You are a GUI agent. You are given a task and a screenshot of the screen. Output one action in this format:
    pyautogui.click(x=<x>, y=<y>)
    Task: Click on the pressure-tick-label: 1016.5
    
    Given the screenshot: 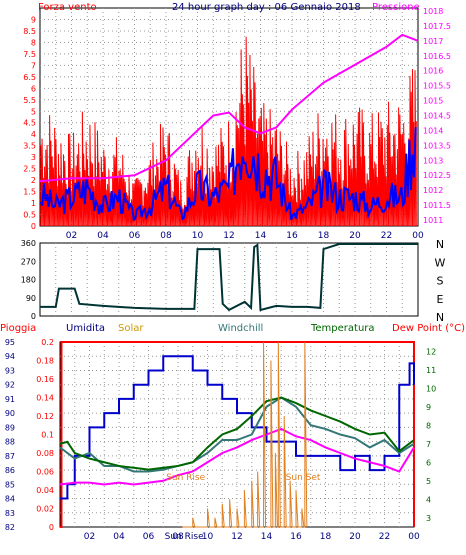 What is the action you would take?
    pyautogui.click(x=437, y=56)
    